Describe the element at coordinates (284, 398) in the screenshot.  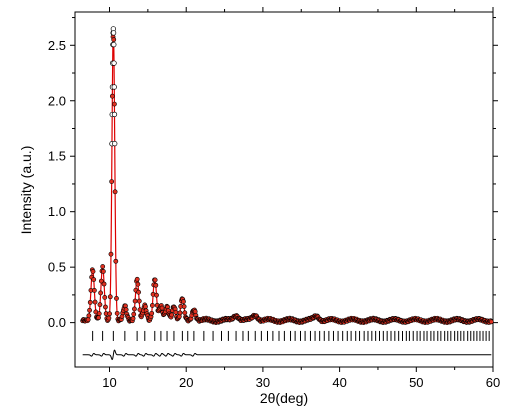
I see `x-axis-label: 2θ(deg)` at that location.